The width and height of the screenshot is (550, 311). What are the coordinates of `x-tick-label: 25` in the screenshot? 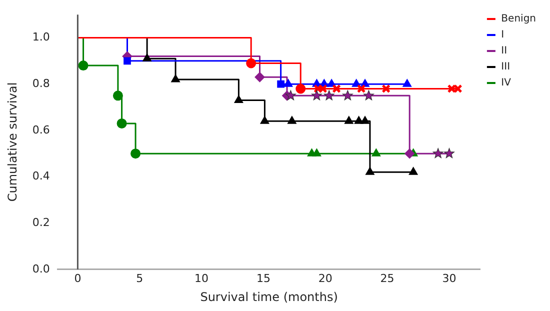 It's located at (387, 278).